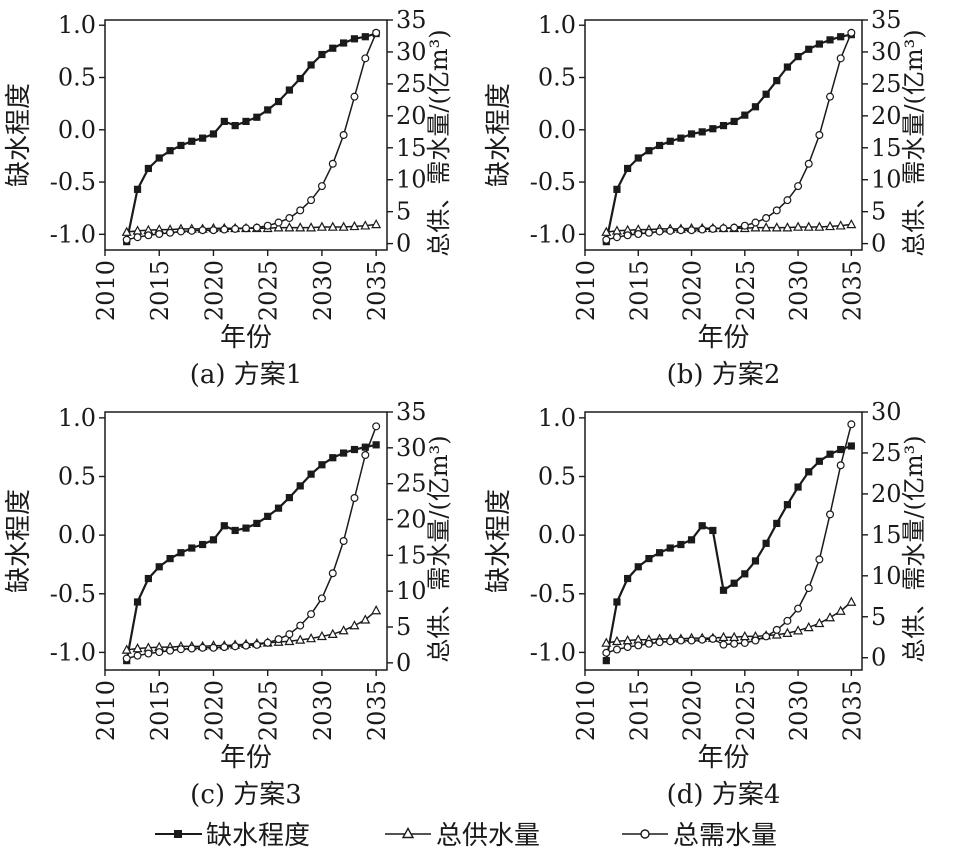 Image resolution: width=960 pixels, height=854 pixels. I want to click on y-right-tick-label: 30, so click(886, 52).